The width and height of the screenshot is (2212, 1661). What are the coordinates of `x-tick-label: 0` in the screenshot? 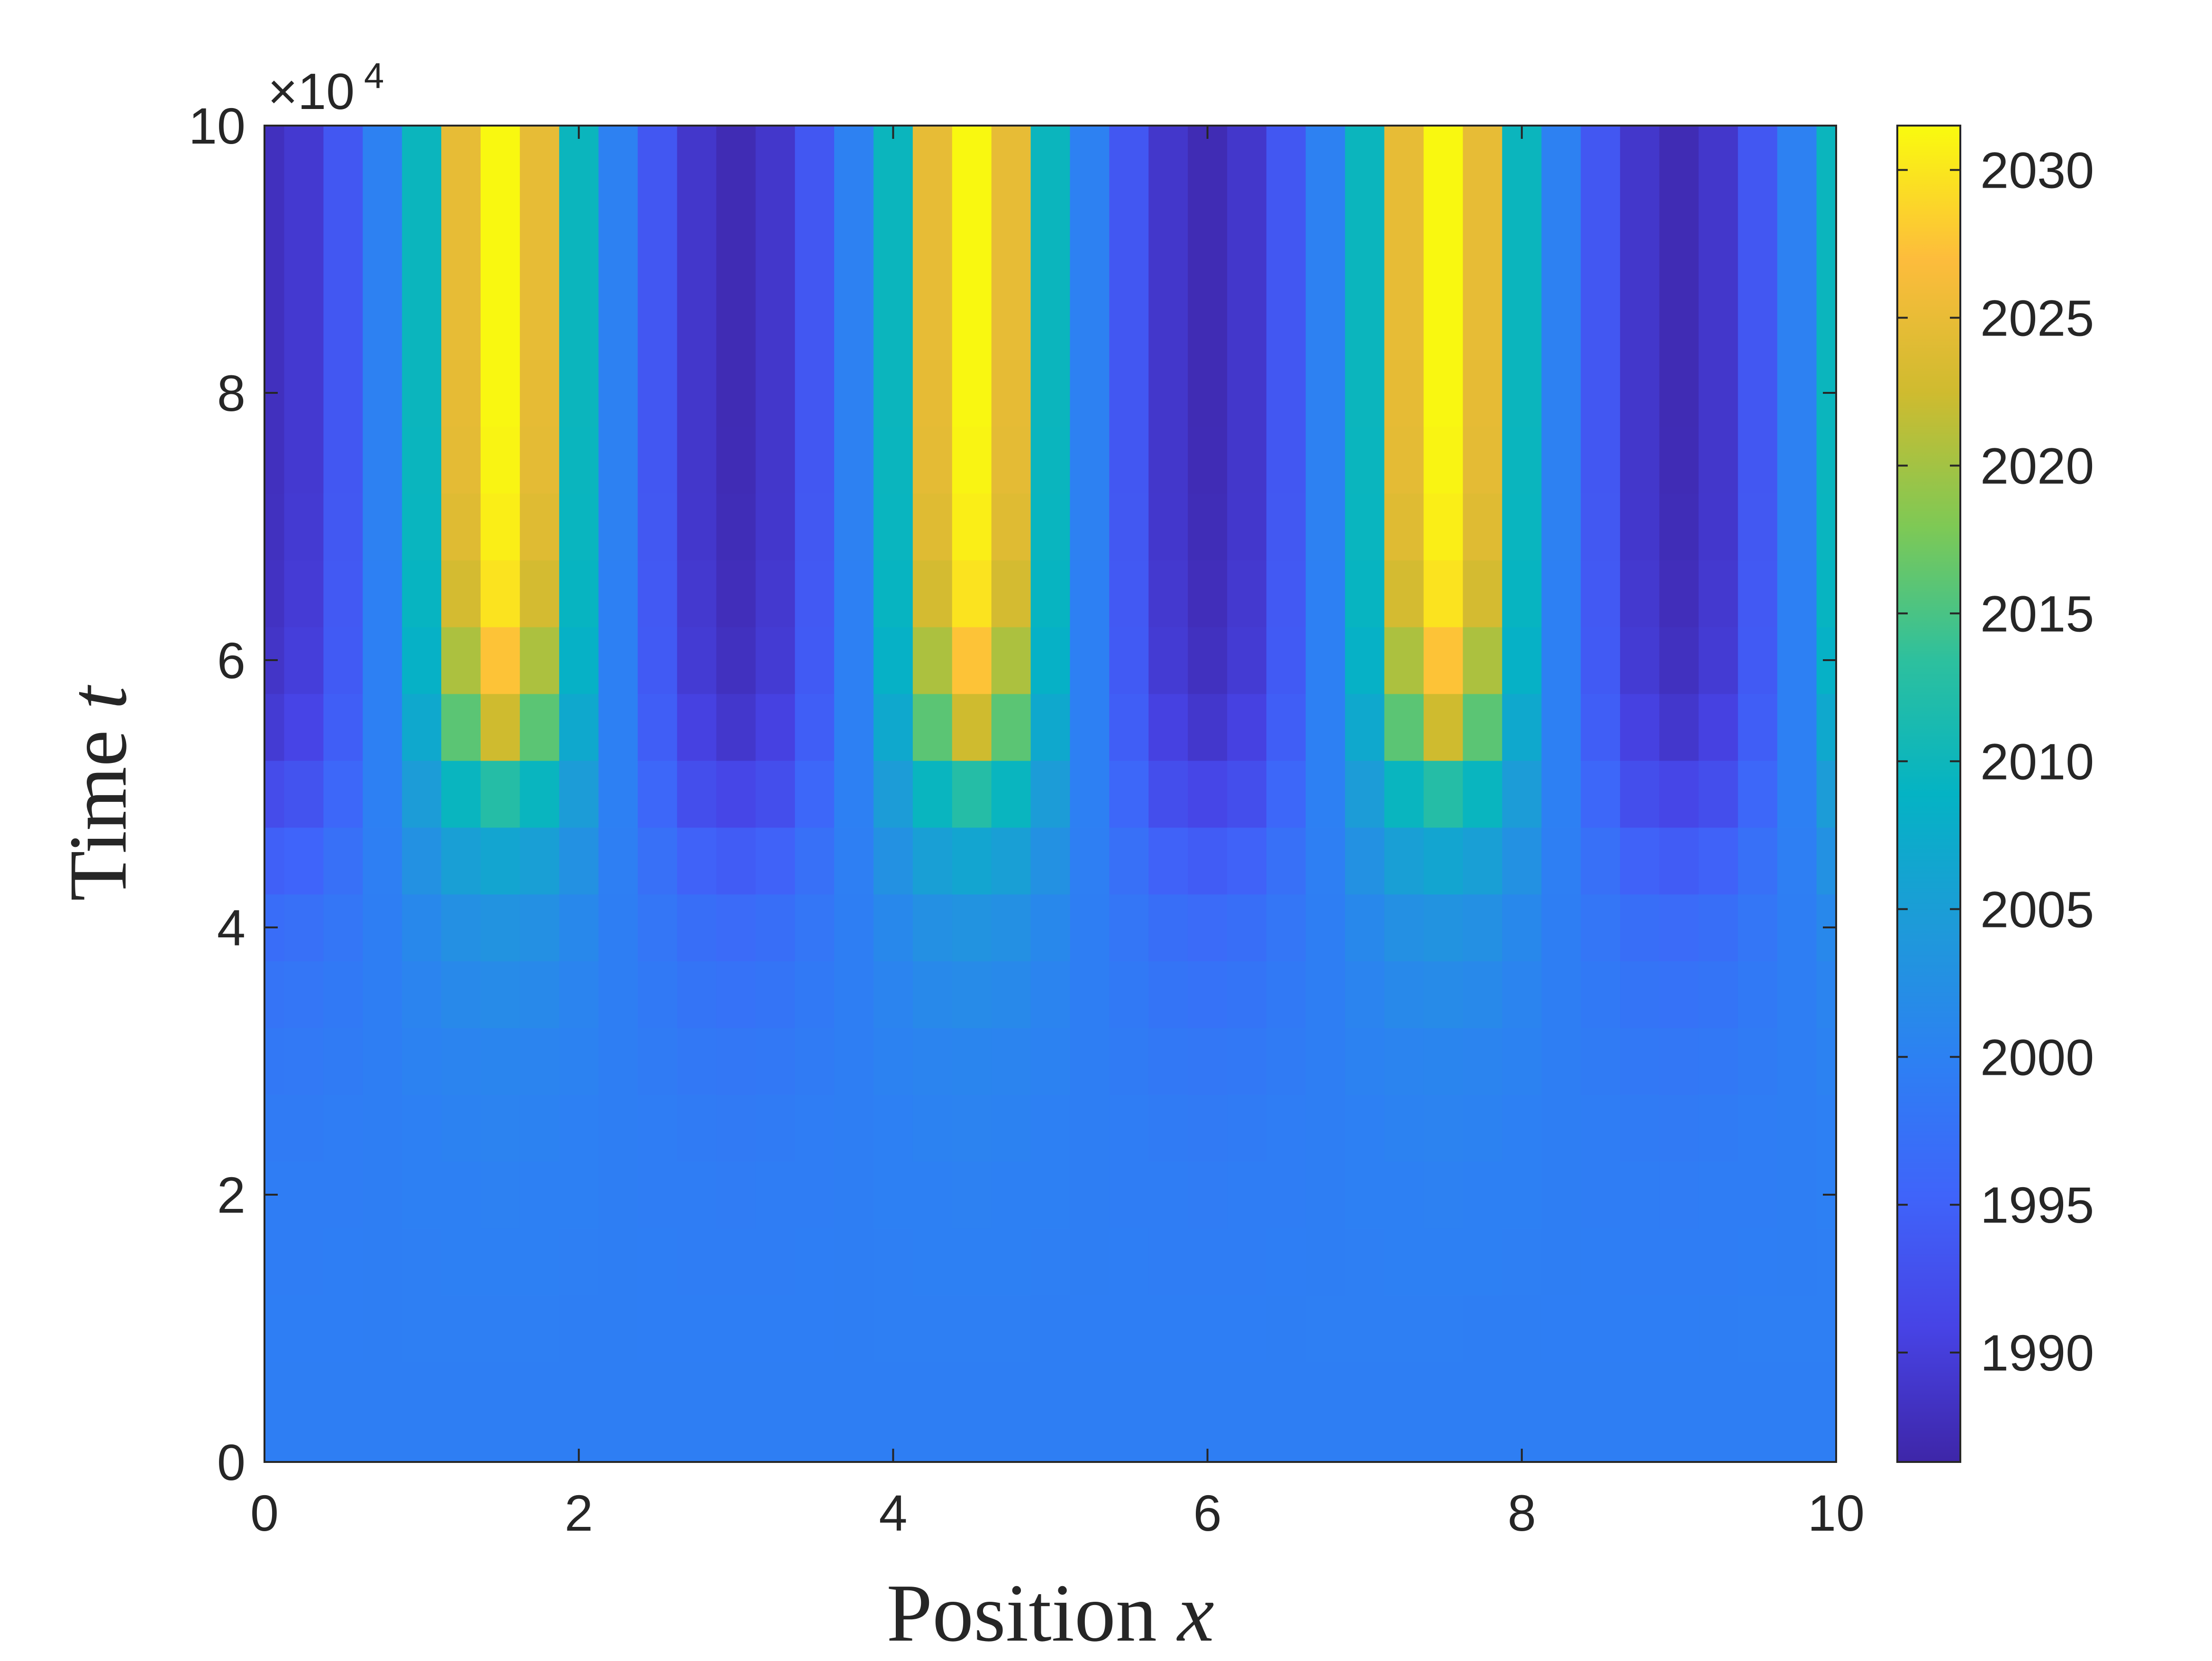 It's located at (264, 1513).